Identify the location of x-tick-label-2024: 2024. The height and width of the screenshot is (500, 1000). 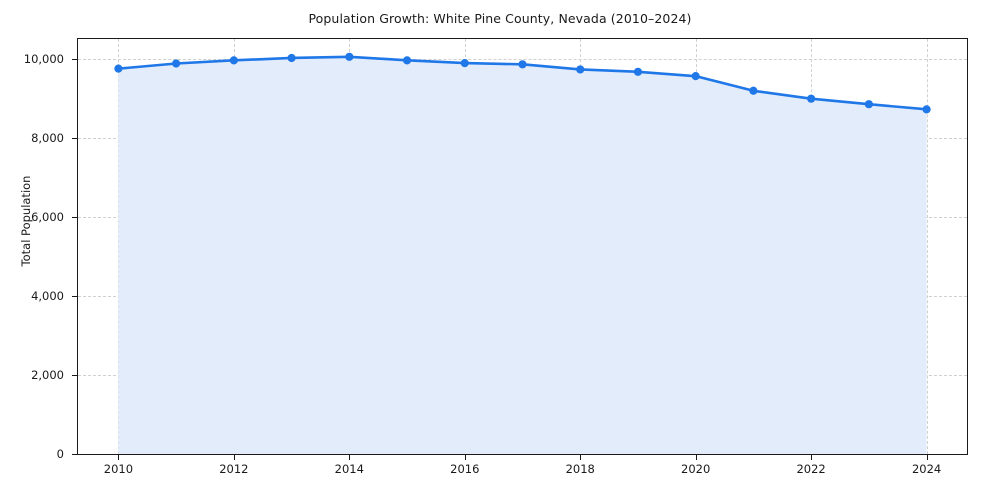
(926, 469).